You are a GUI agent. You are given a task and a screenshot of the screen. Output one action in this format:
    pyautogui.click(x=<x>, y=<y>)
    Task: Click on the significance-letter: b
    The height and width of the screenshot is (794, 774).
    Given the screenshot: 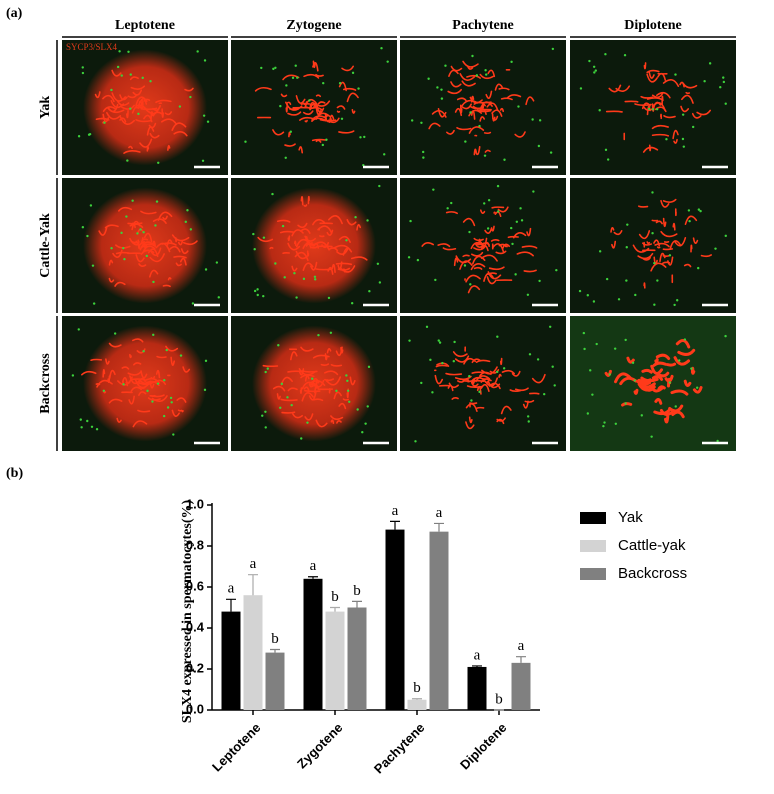 What is the action you would take?
    pyautogui.click(x=499, y=699)
    